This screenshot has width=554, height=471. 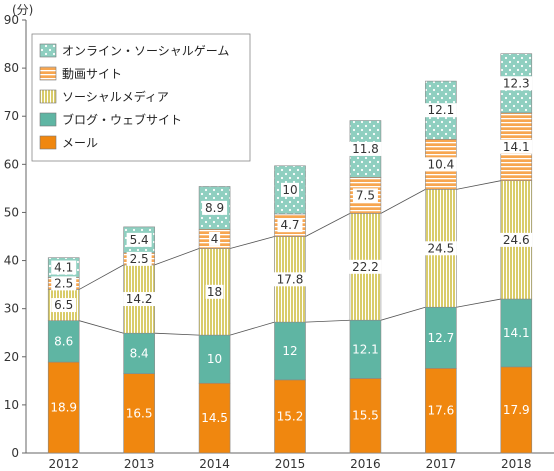 I want to click on data-label: 4, so click(x=215, y=239).